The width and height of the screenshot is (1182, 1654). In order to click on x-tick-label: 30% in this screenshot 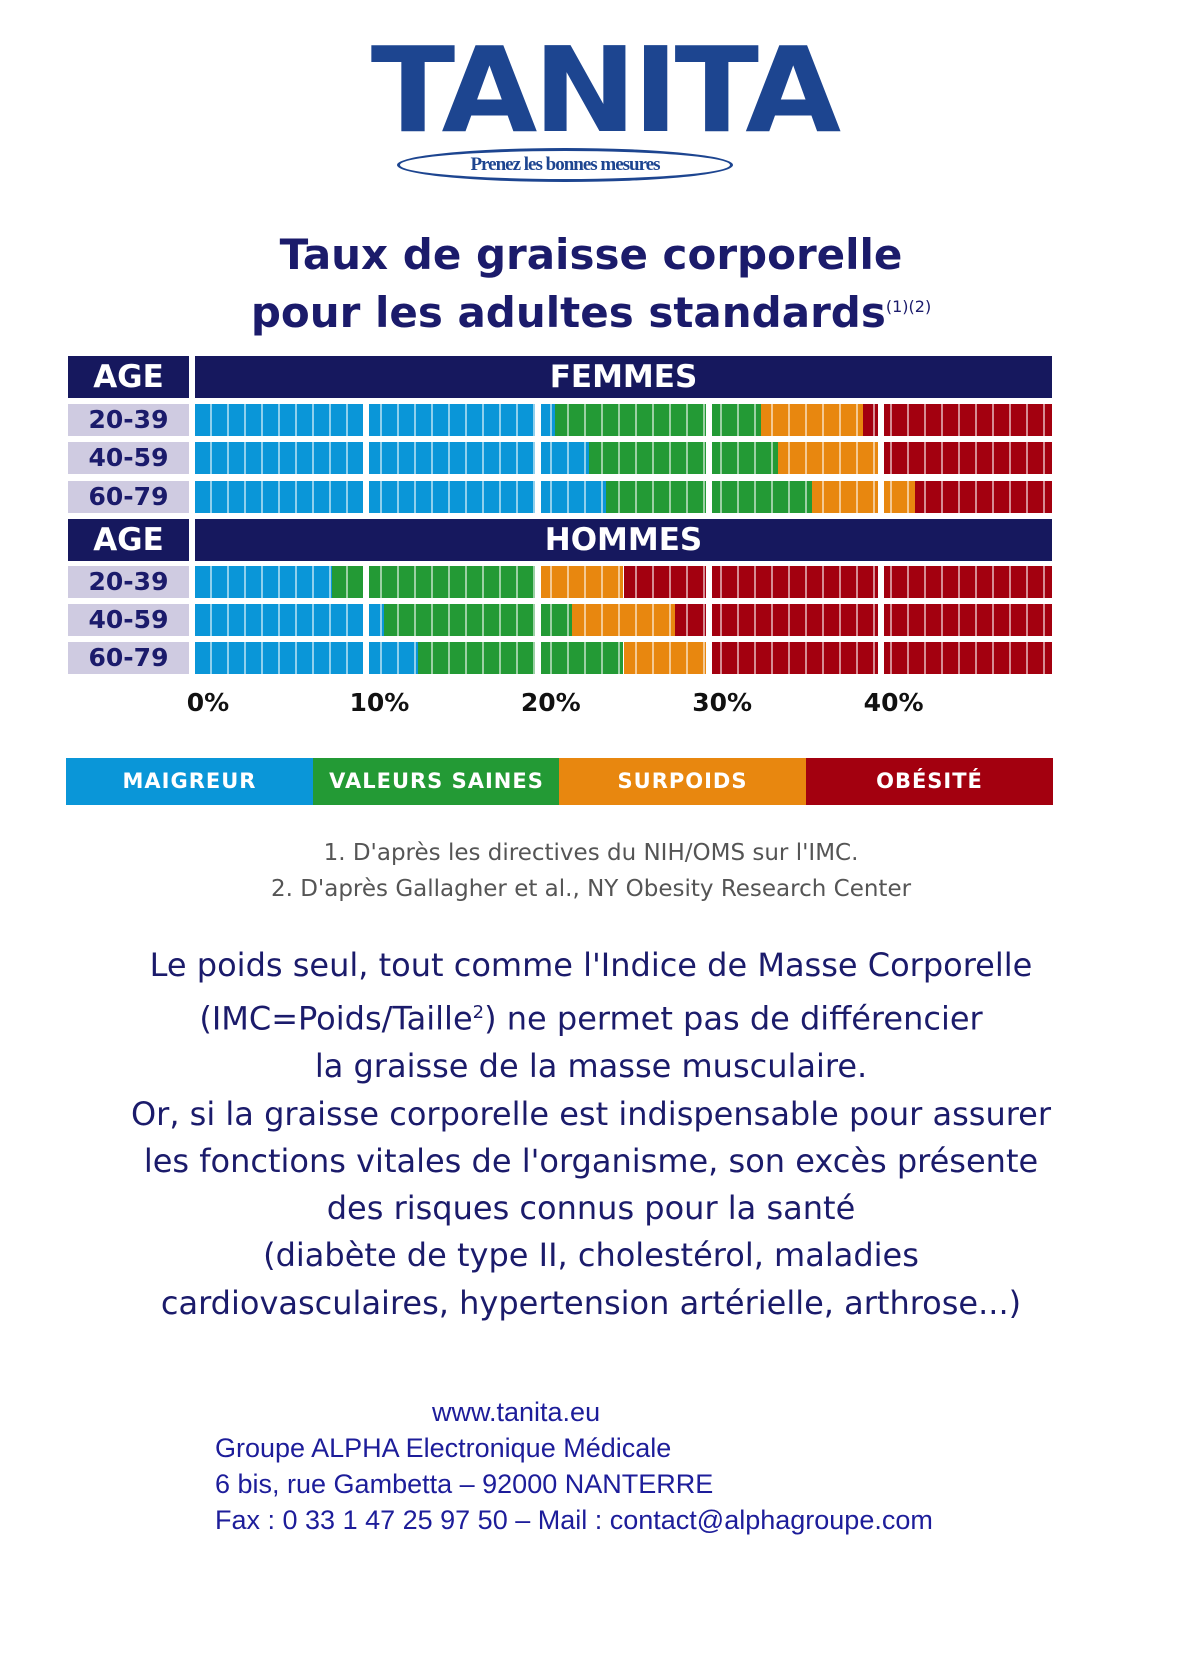, I will do `click(722, 702)`.